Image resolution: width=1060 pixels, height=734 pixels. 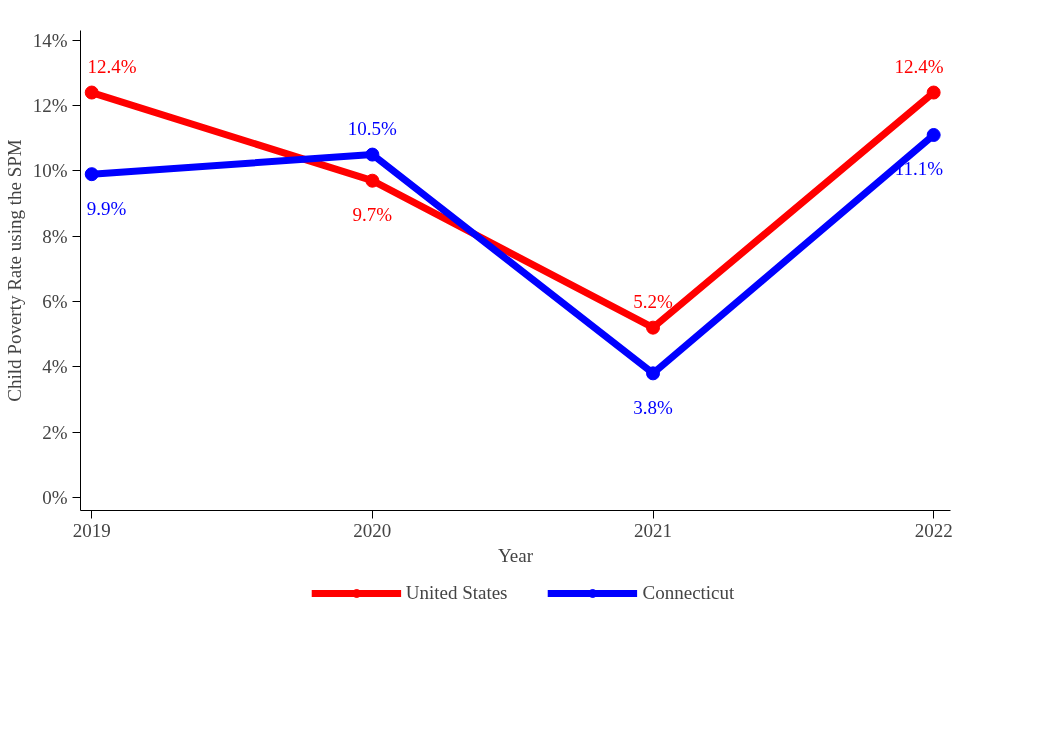 I want to click on legend-label: United States, so click(x=456, y=593).